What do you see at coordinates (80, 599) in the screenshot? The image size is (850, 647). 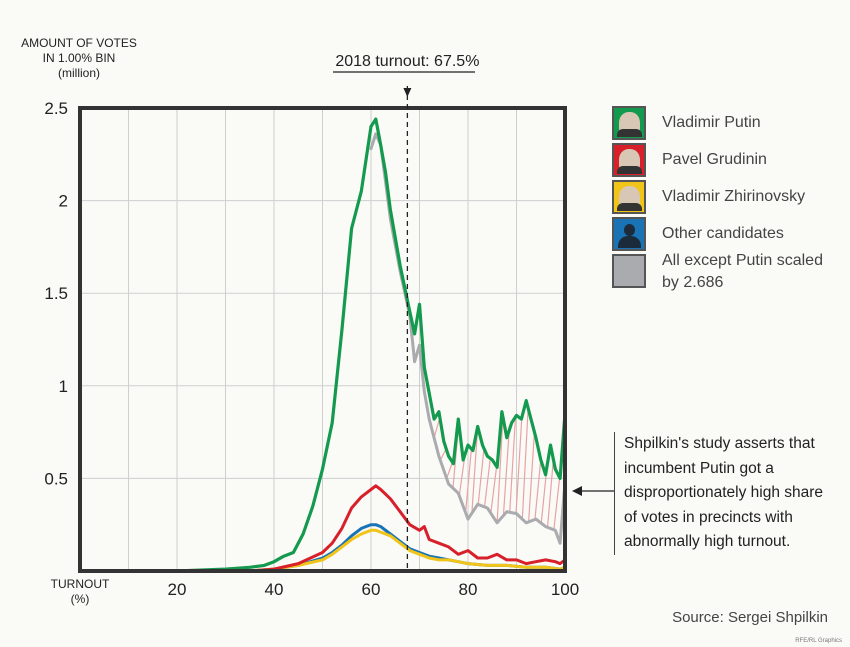 I see `x-axis-label: (%)` at bounding box center [80, 599].